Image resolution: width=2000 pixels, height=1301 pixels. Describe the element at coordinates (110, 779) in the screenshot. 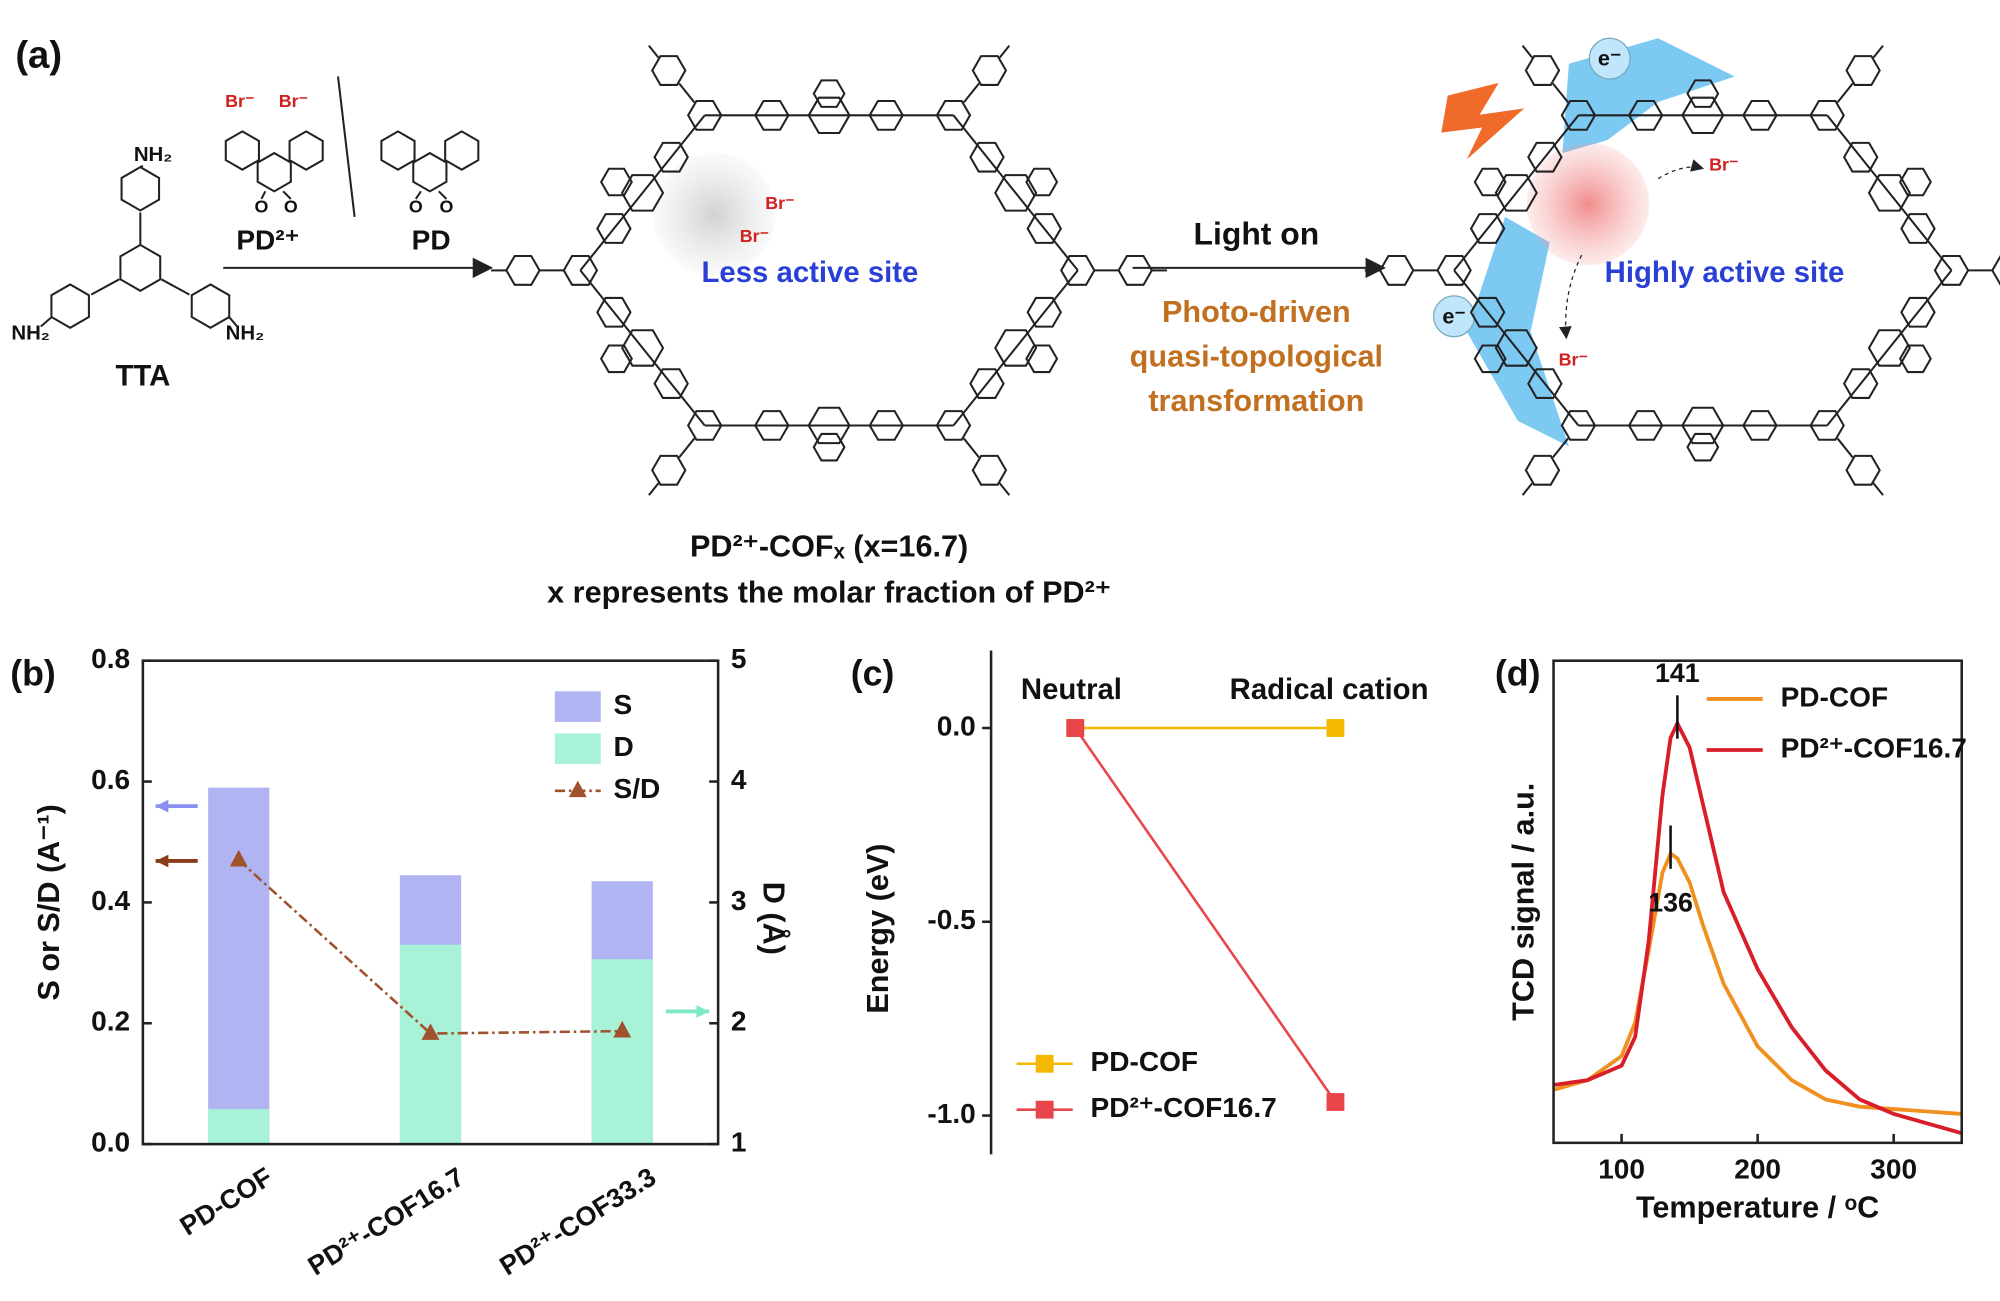

I see `y-tick-label: 0.6` at that location.